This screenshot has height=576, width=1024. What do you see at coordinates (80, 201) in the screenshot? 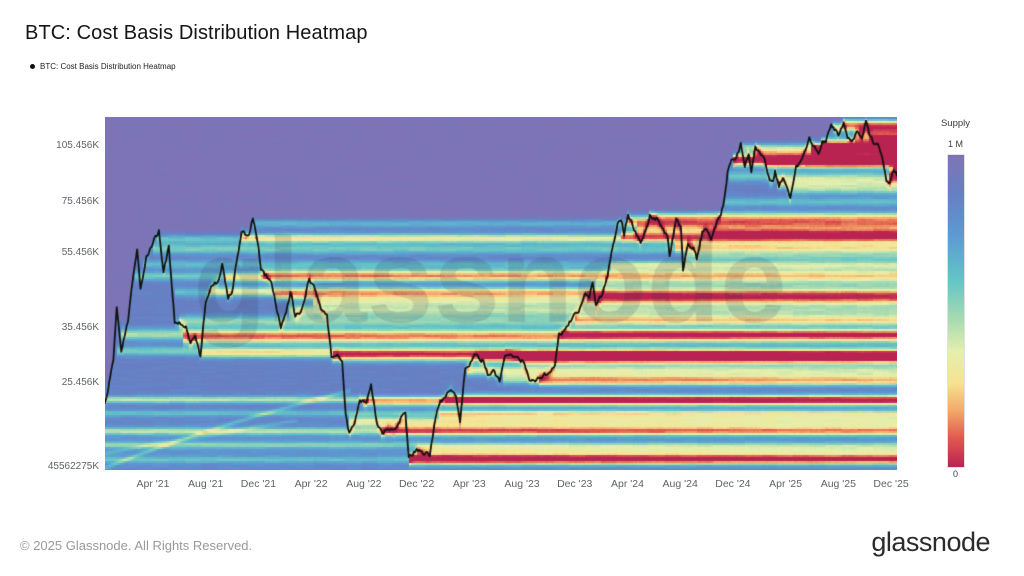
I see `y-axis-tick-label: 75.456K` at bounding box center [80, 201].